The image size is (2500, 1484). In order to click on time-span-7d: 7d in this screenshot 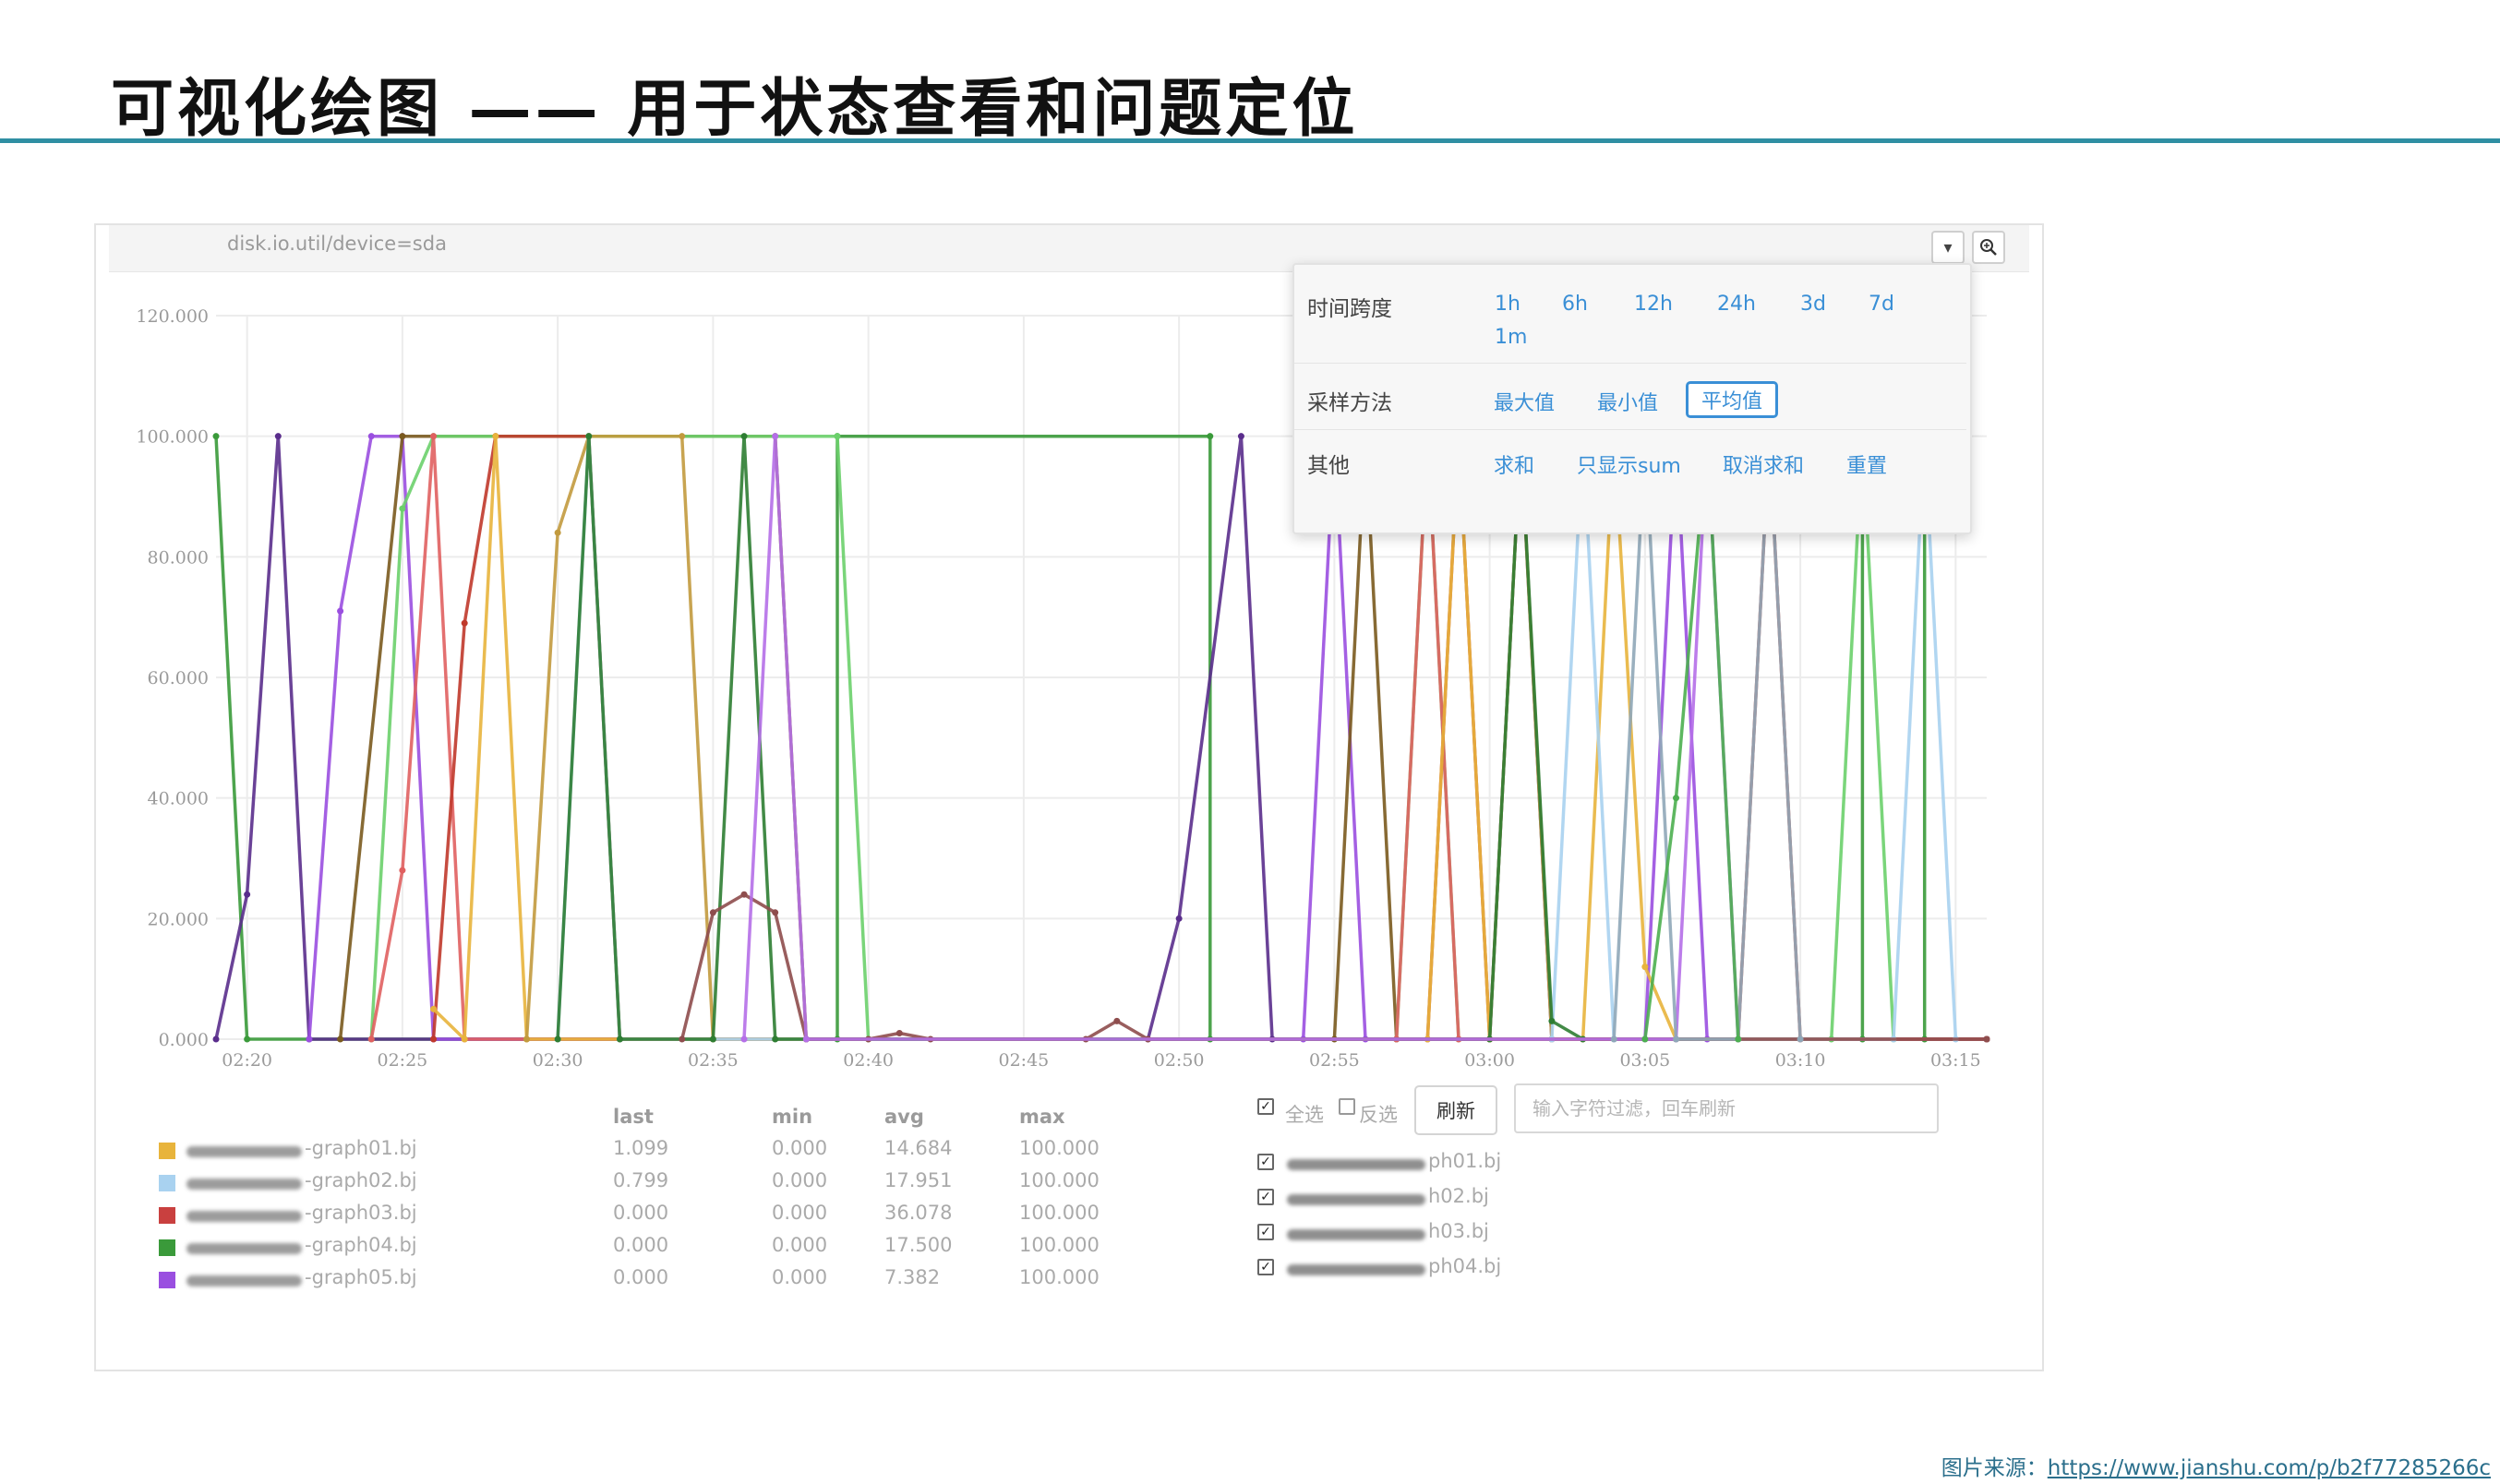, I will do `click(1881, 304)`.